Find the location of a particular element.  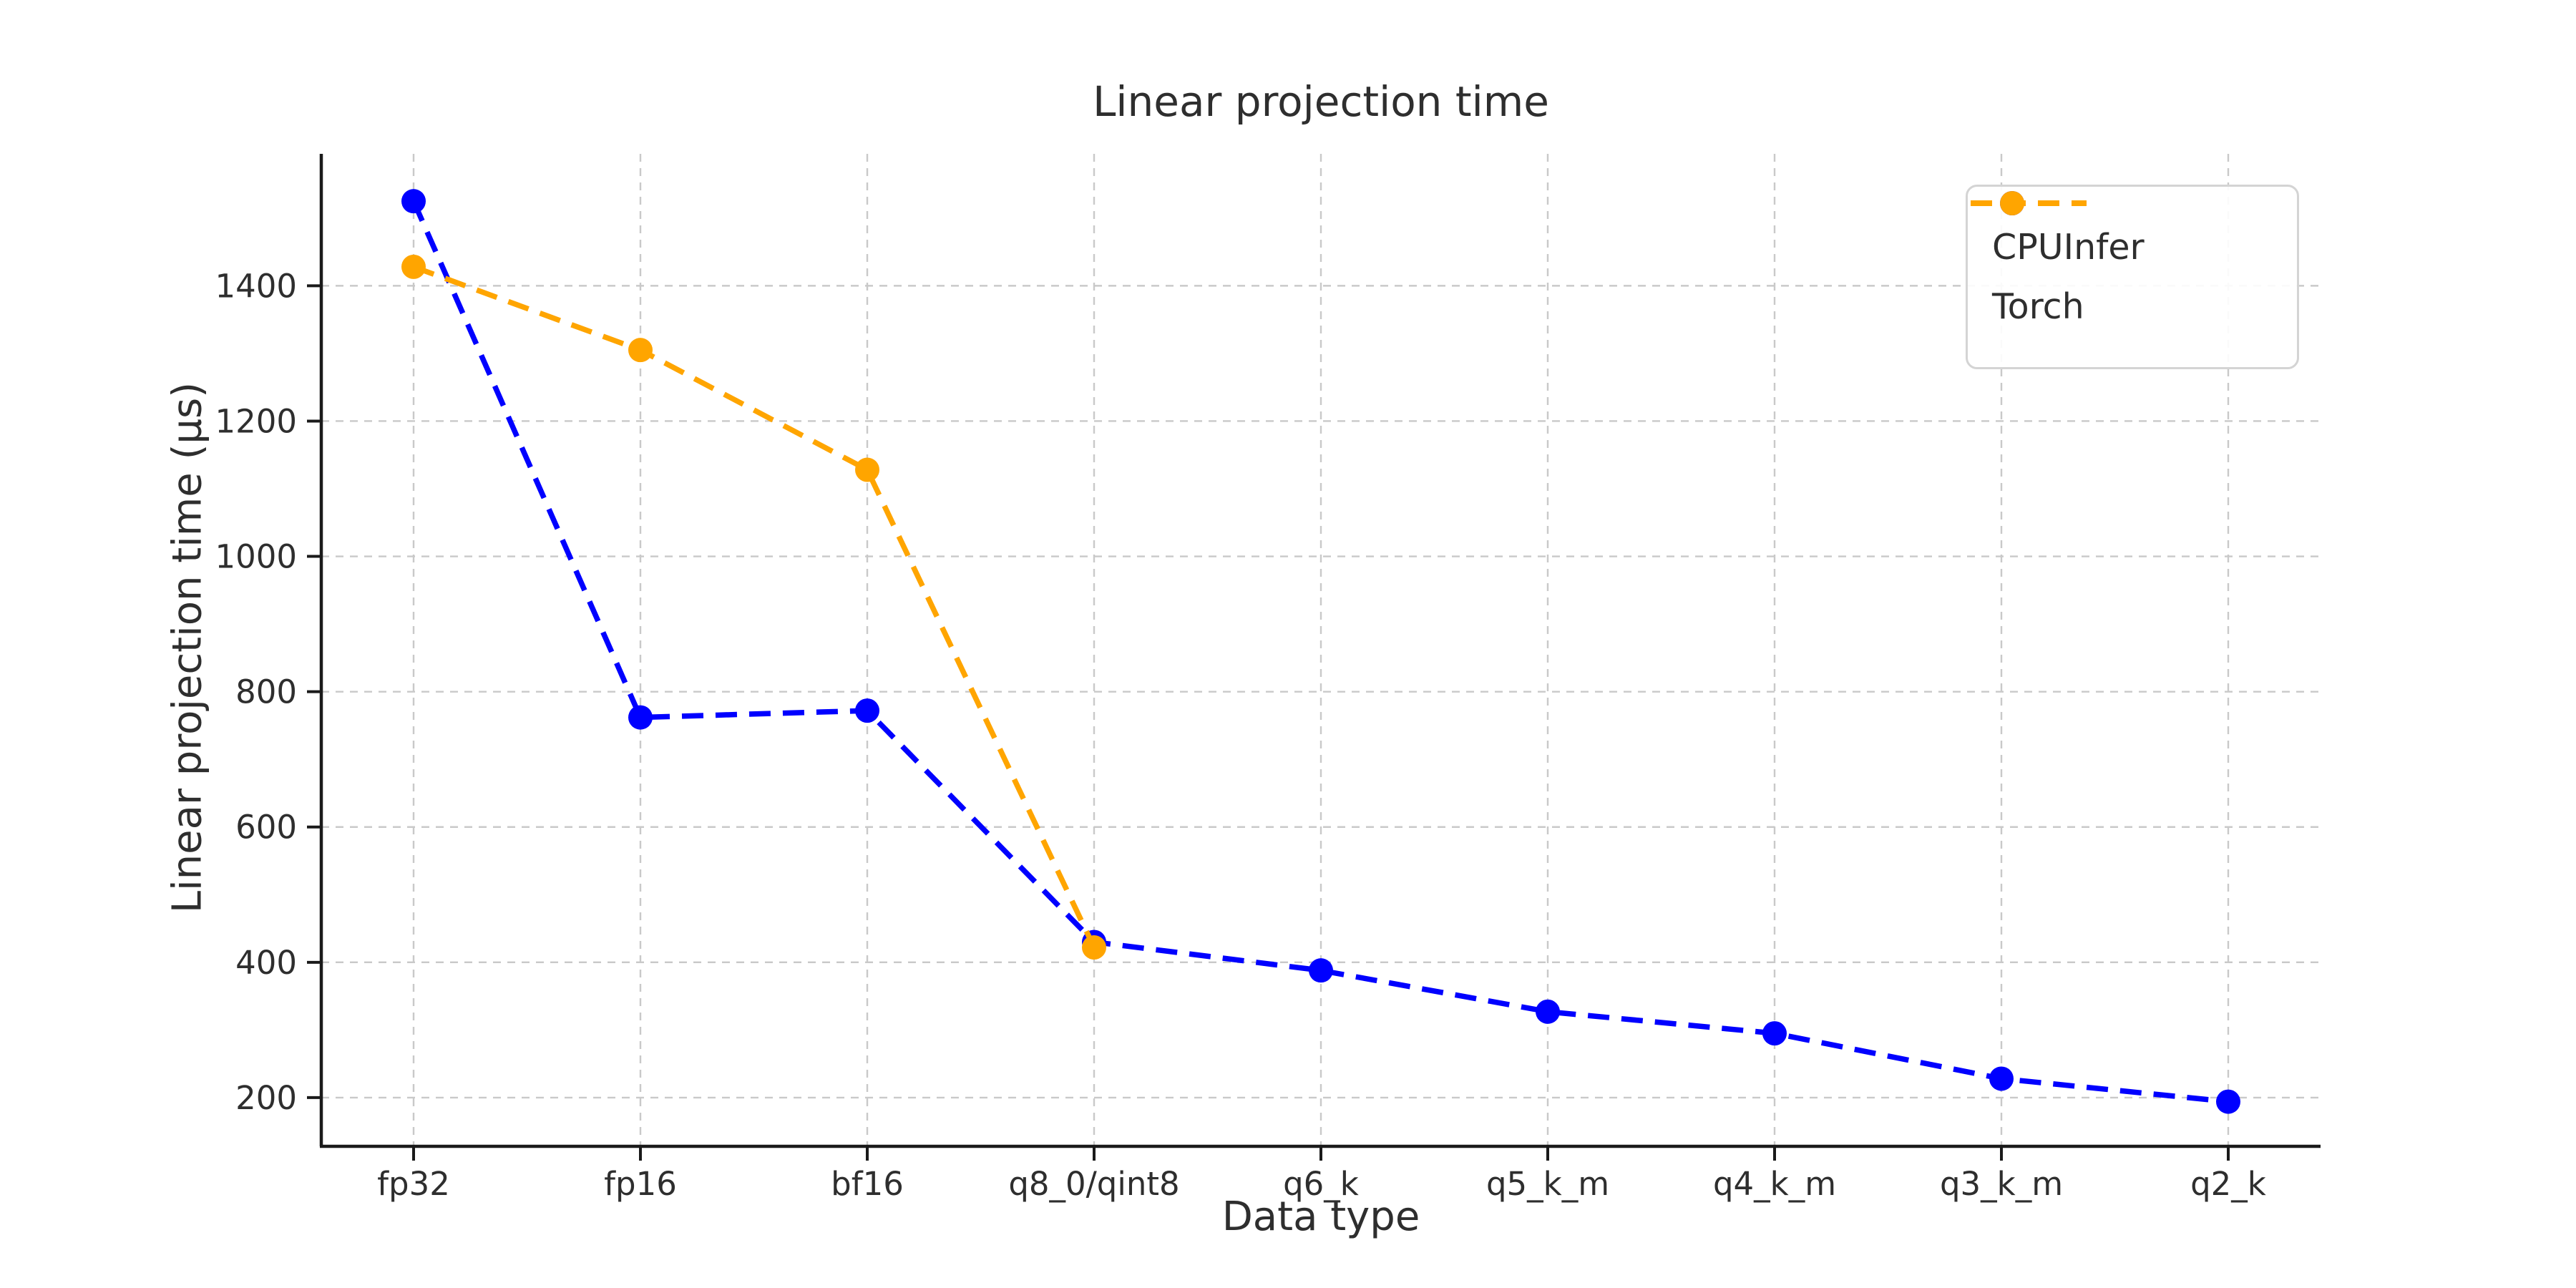

x-tick-label: q8_0/qint8 is located at coordinates (1093, 1184).